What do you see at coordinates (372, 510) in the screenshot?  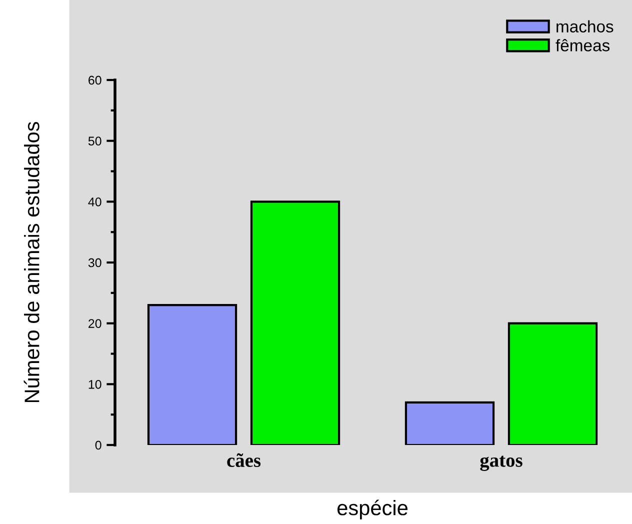 I see `x-axis-title: espécie` at bounding box center [372, 510].